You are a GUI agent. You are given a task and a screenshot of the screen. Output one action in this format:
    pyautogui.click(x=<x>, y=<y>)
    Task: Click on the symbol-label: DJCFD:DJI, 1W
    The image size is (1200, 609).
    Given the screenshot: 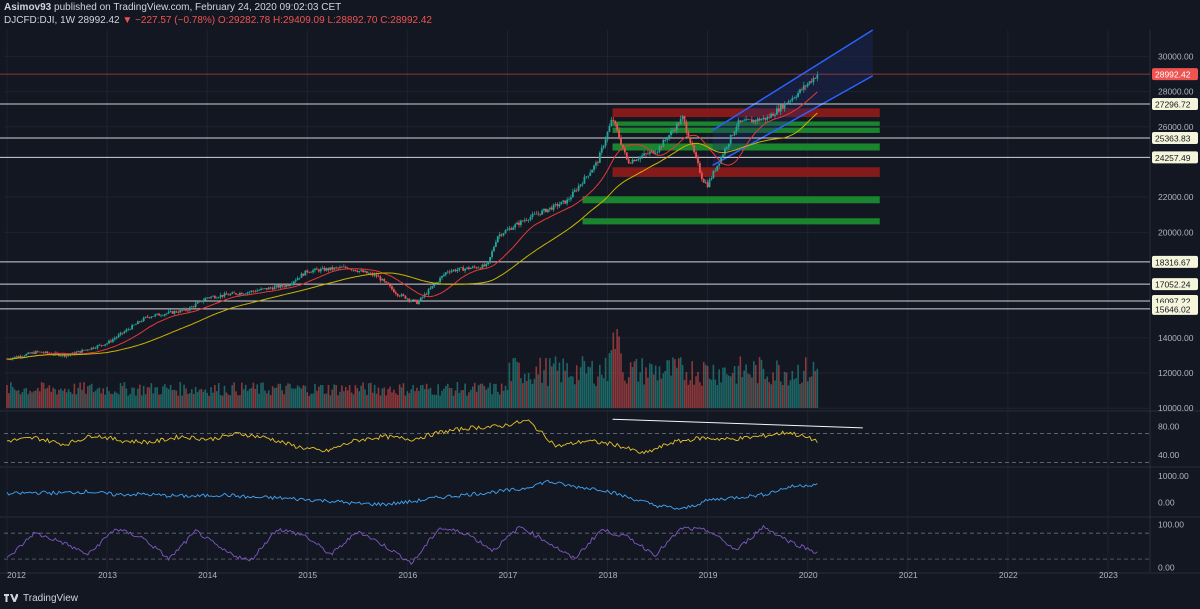 What is the action you would take?
    pyautogui.click(x=40, y=20)
    